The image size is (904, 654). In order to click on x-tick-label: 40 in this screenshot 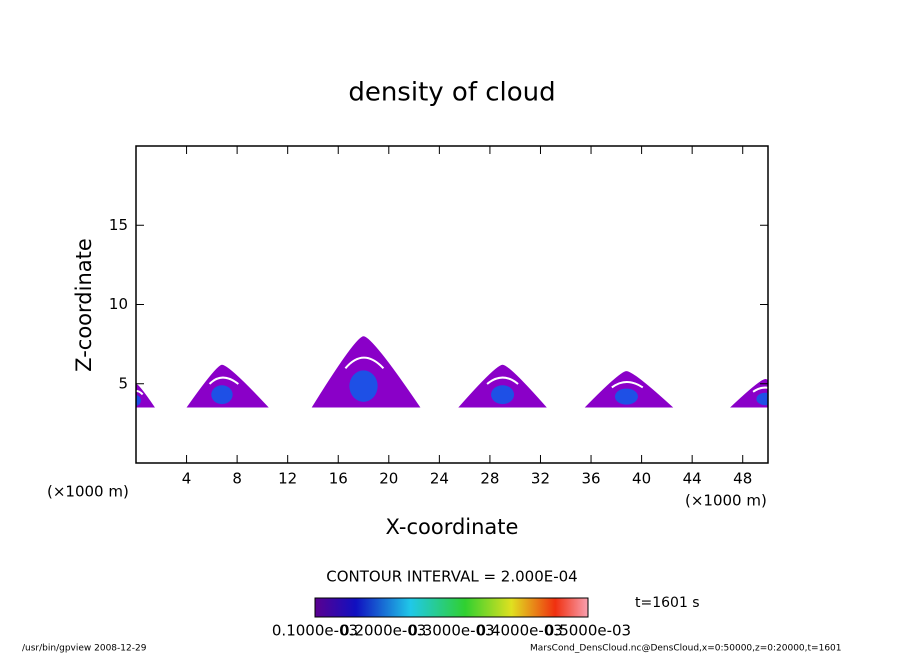, I will do `click(641, 479)`.